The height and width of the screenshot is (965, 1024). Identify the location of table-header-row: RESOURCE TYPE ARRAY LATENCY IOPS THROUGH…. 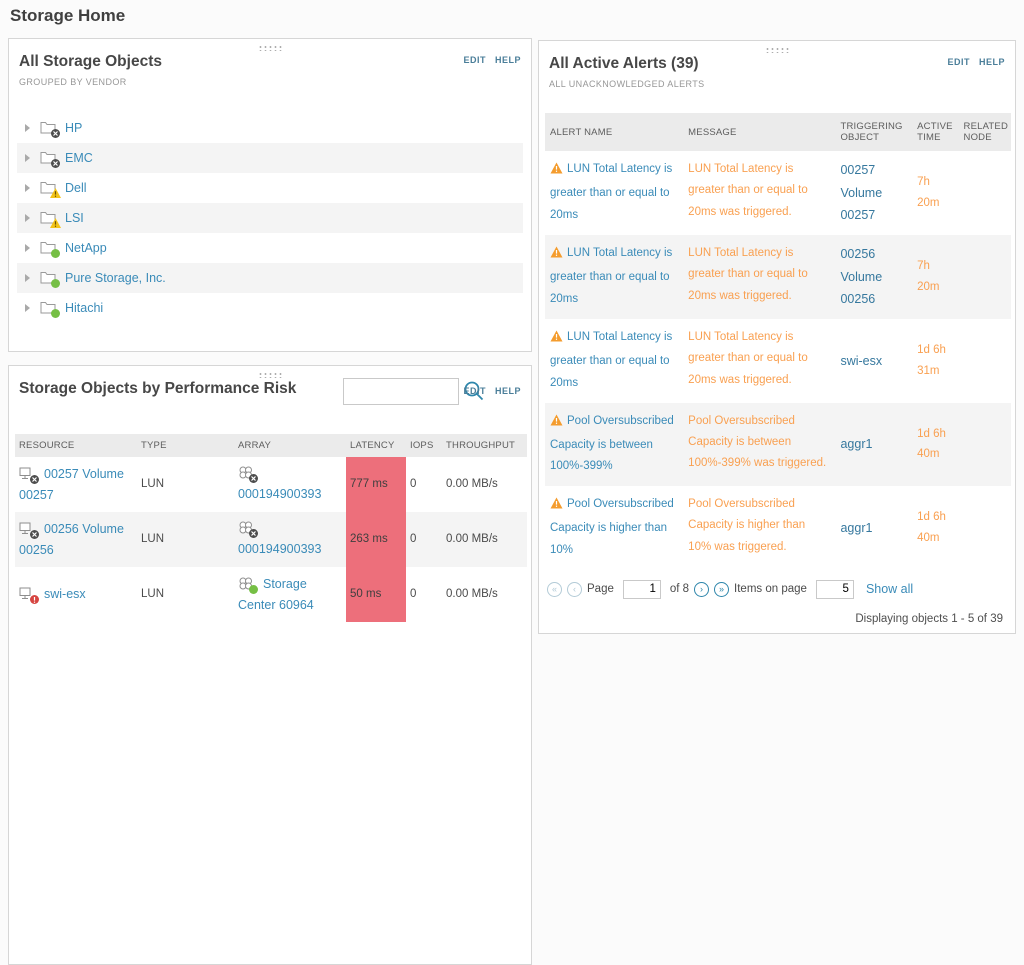
(271, 445).